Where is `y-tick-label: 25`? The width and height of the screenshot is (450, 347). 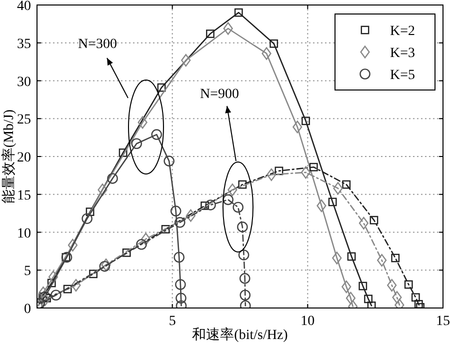 y-tick-label: 25 is located at coordinates (24, 120).